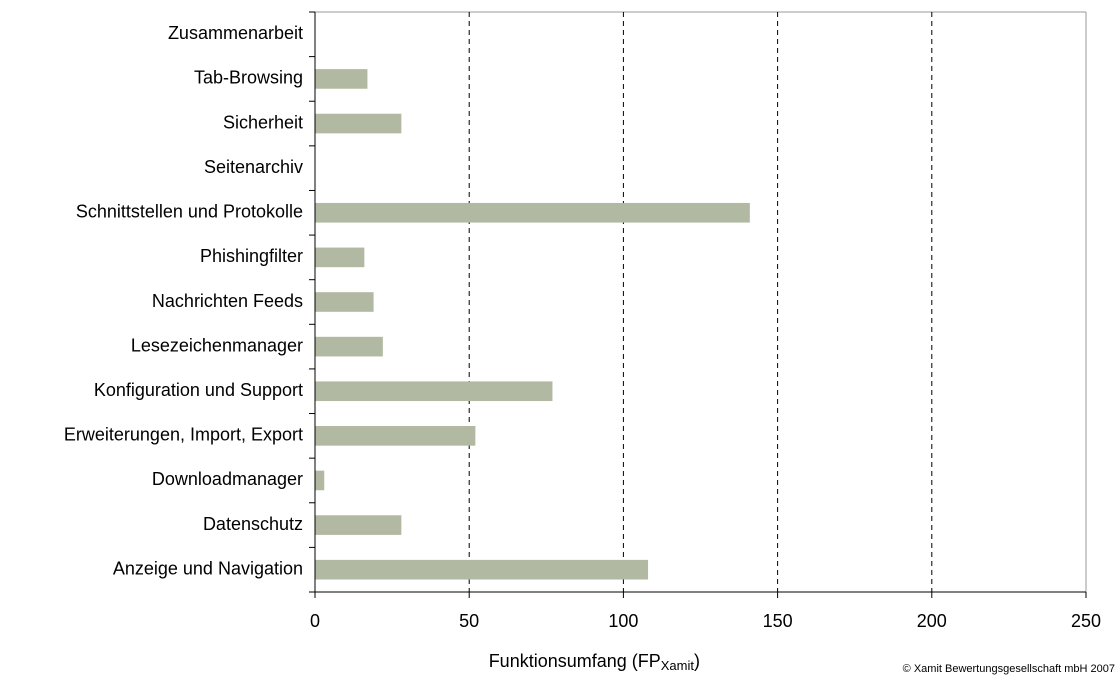  I want to click on x-tick-label: 200, so click(932, 621).